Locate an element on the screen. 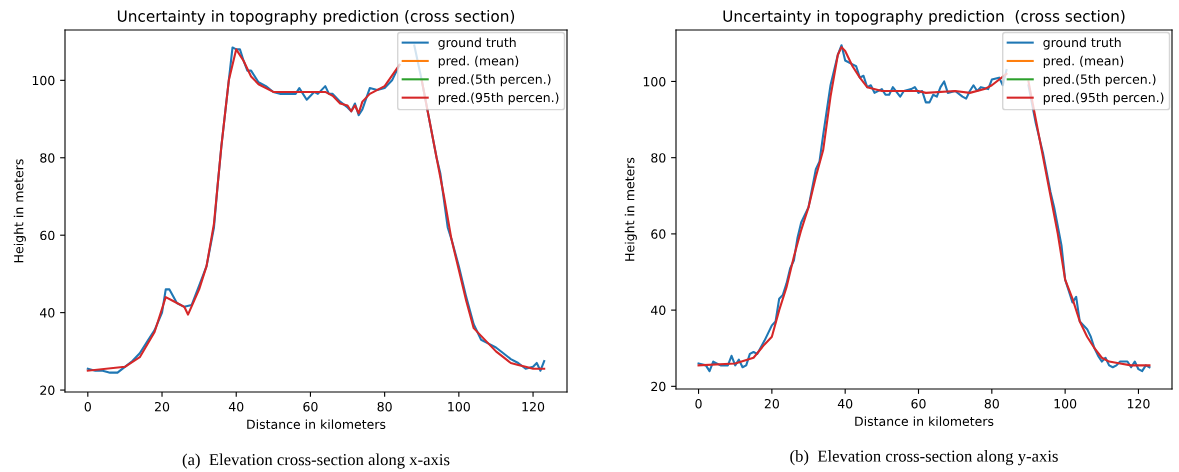  text: (b) Elevation cross-section along y-axis is located at coordinates (924, 458).